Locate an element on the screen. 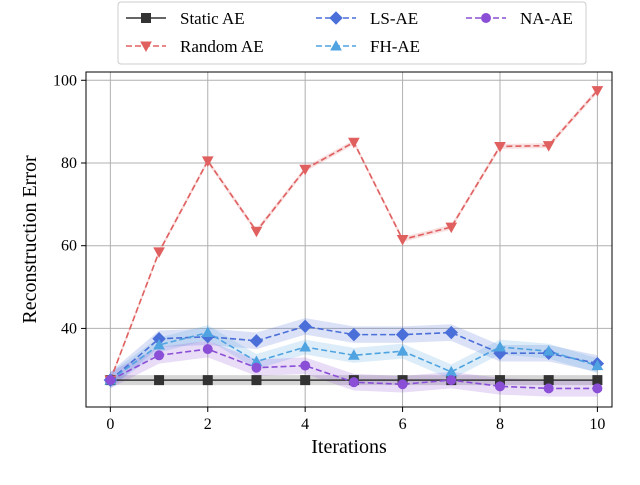 The image size is (640, 485). ls-ae-legend-label: LS-AE is located at coordinates (394, 18).